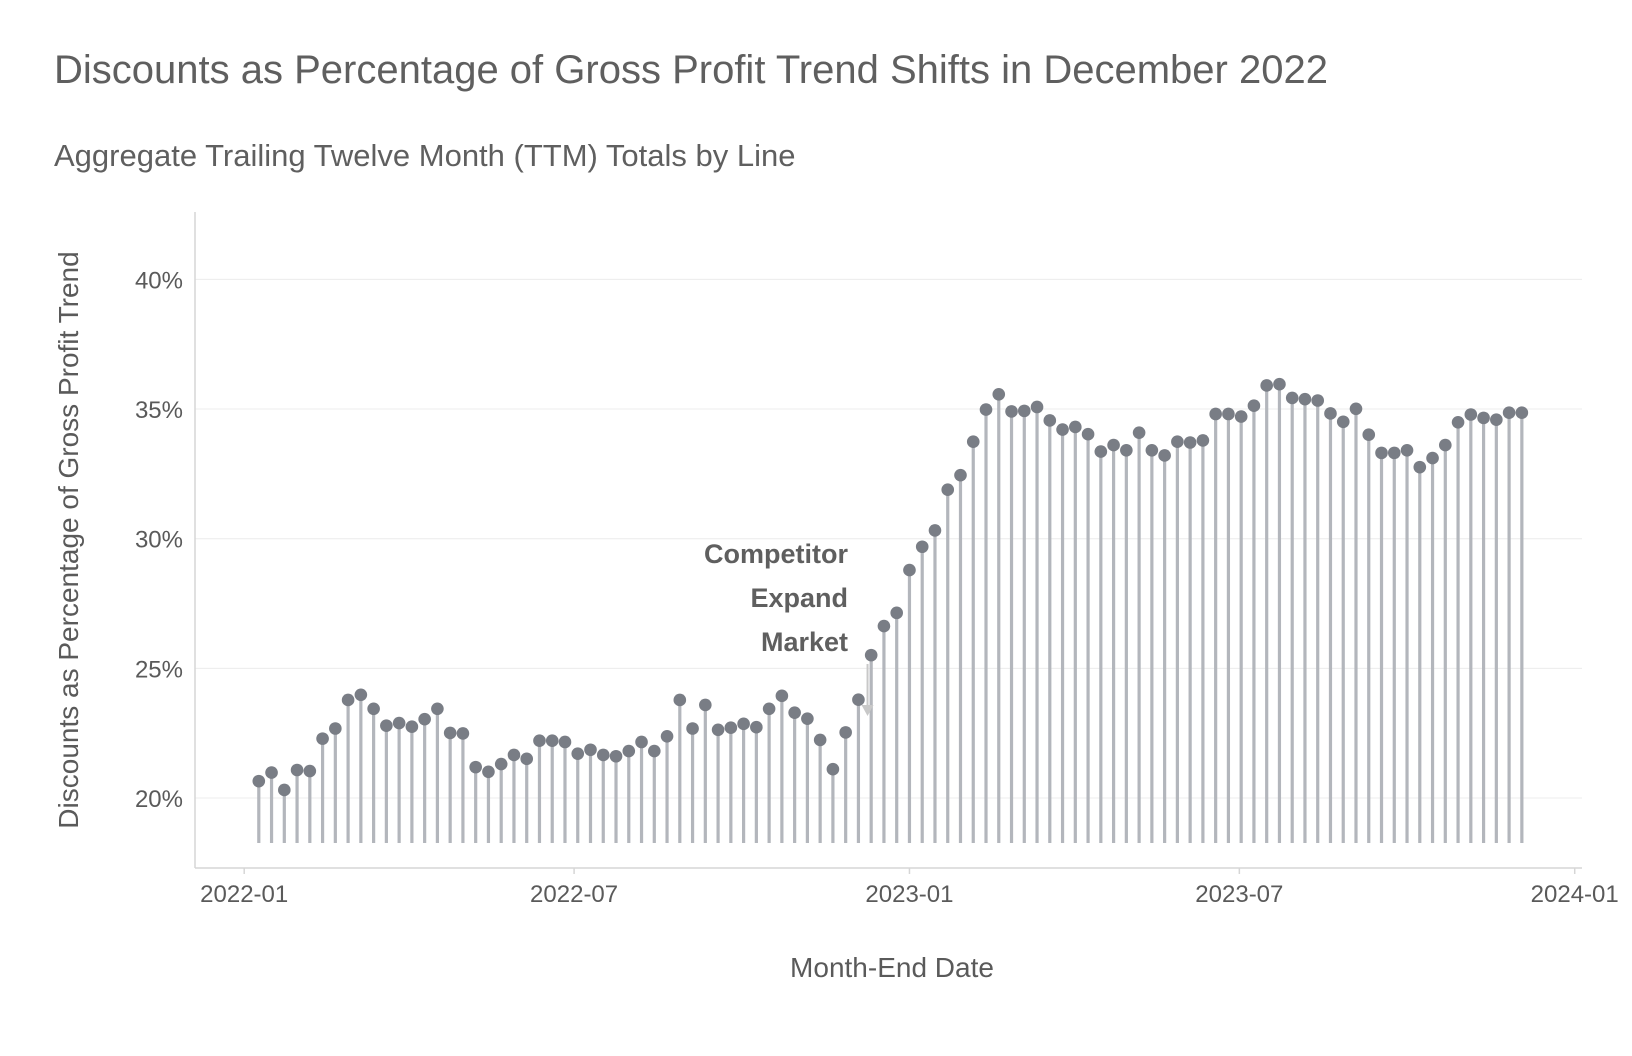 Image resolution: width=1632 pixels, height=1056 pixels. What do you see at coordinates (159, 669) in the screenshot?
I see `y-tick-label: 25%` at bounding box center [159, 669].